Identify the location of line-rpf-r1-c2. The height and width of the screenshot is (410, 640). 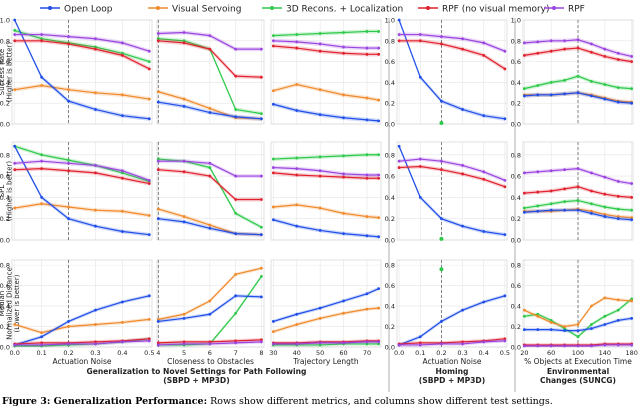
(326, 171).